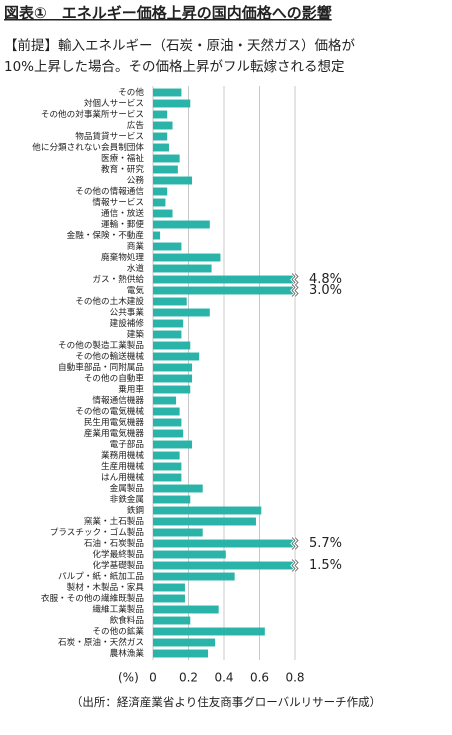 The image size is (452, 735). Describe the element at coordinates (114, 543) in the screenshot. I see `y-tick-label: 石油・石炭製品` at that location.